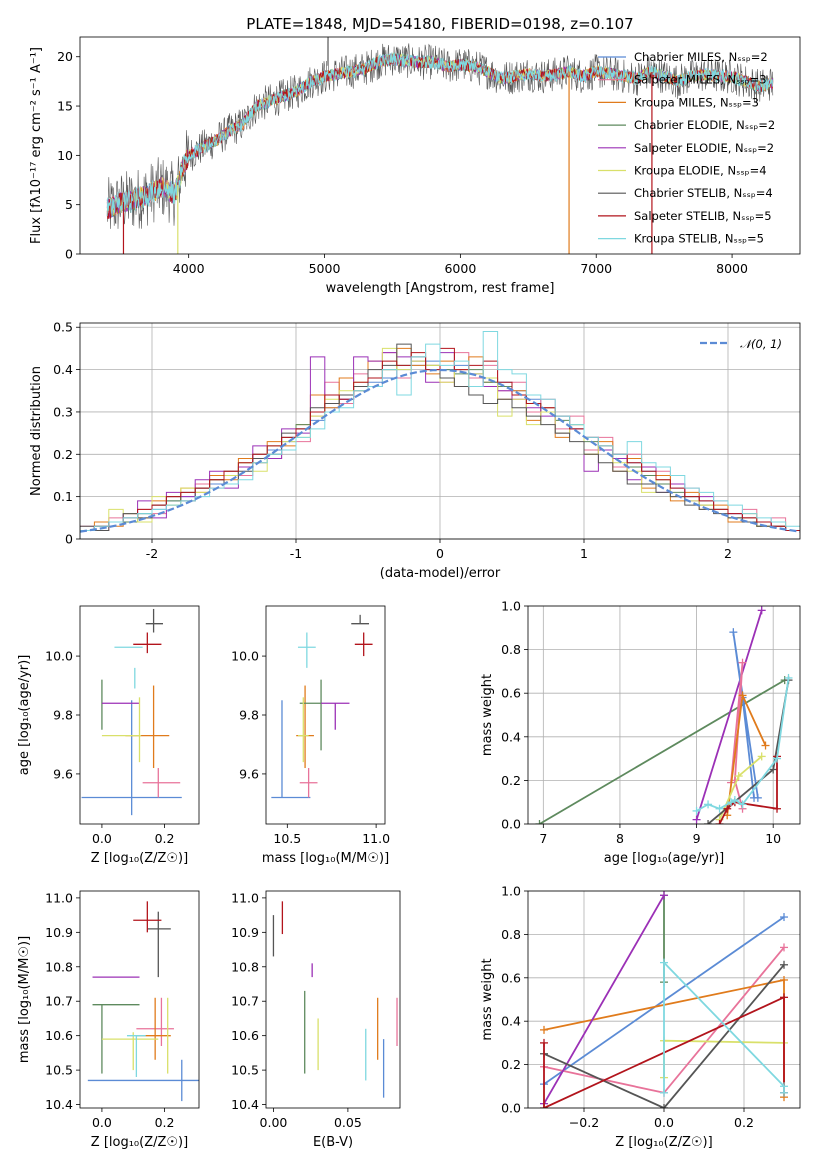 This screenshot has height=1170, width=819. What do you see at coordinates (511, 934) in the screenshot?
I see `y-tick-label: 0.8` at bounding box center [511, 934].